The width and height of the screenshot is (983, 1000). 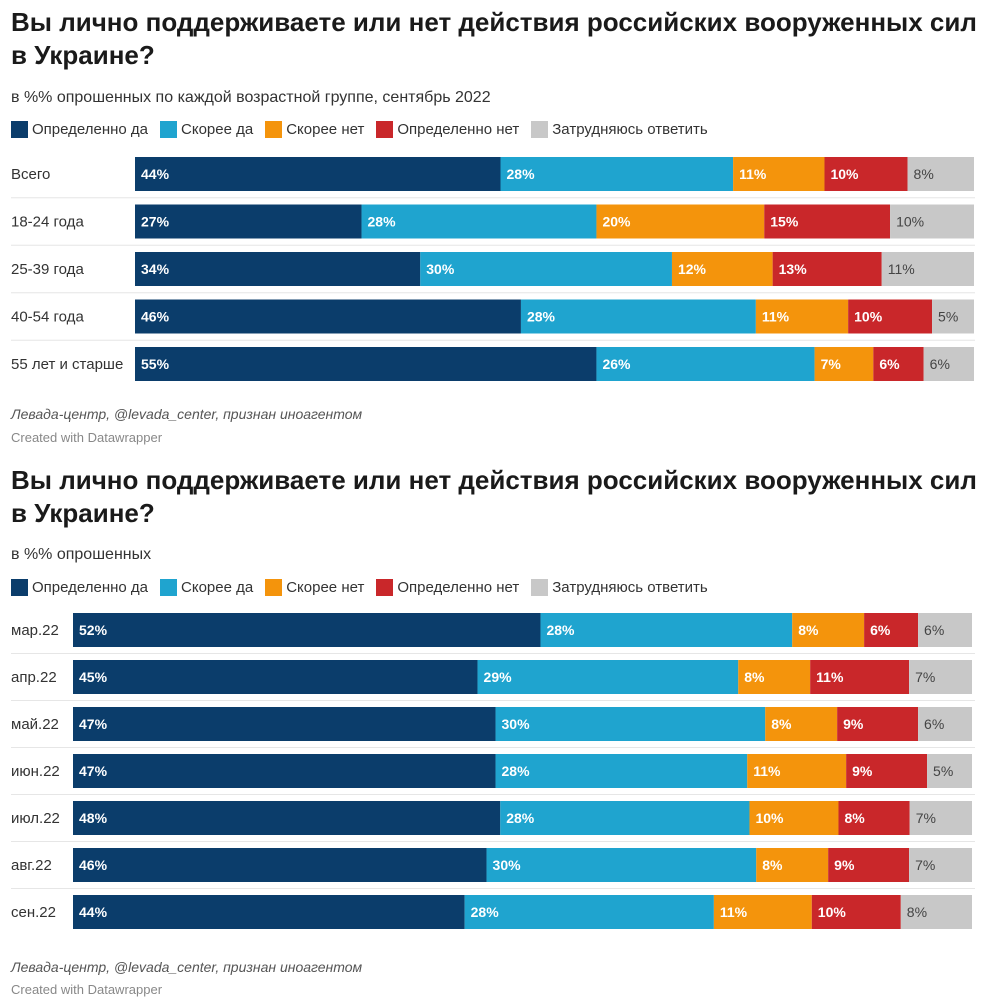 I want to click on data-label: 45%, so click(x=93, y=677).